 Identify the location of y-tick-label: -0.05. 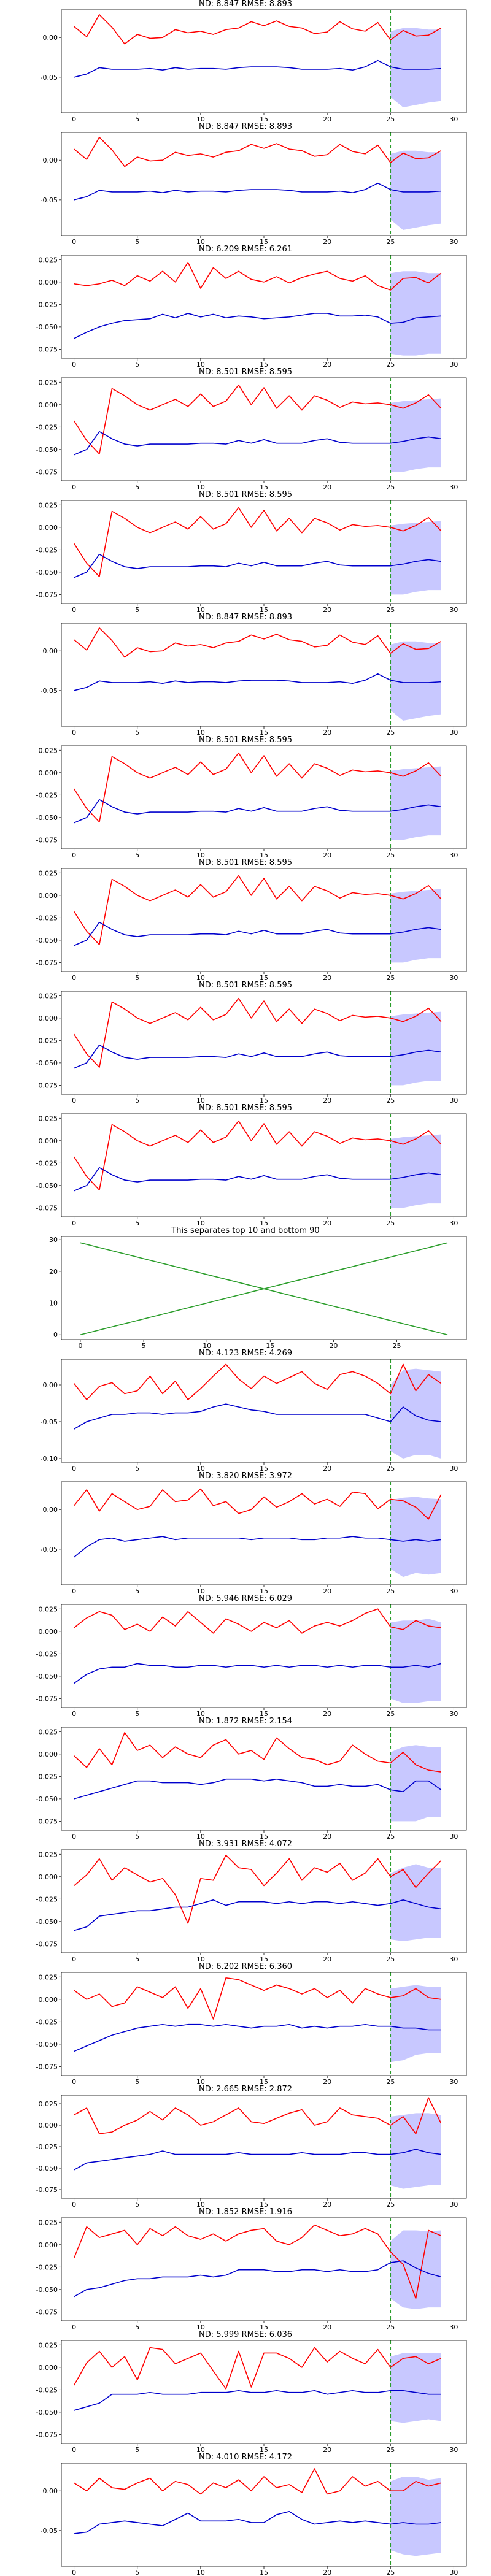
(49, 691).